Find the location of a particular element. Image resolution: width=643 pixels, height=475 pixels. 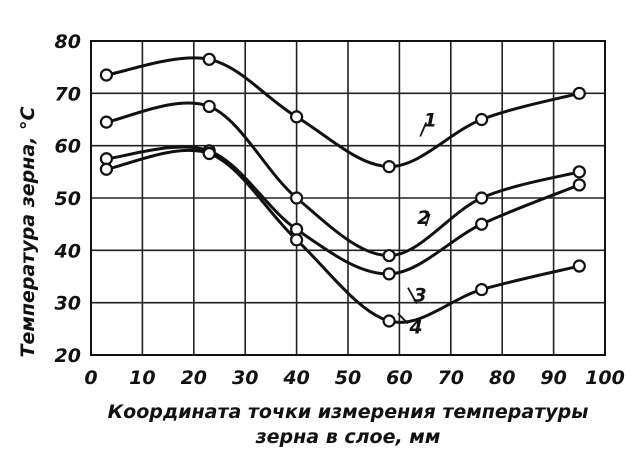

y-tick-label: 80 is located at coordinates (68, 42).